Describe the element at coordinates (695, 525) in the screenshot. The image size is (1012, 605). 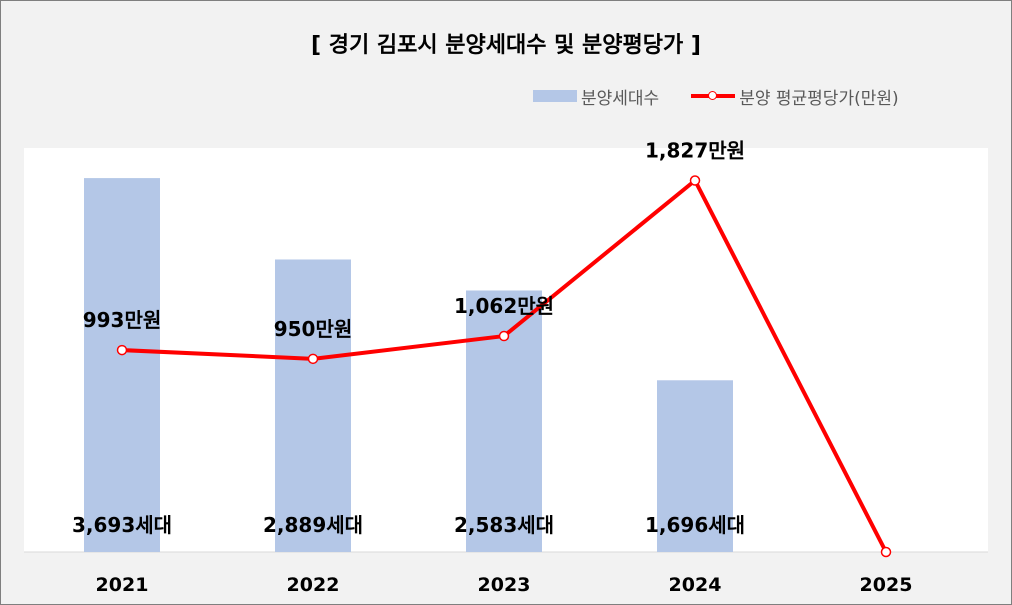
I see `bar-label-2024: 1,696세대` at that location.